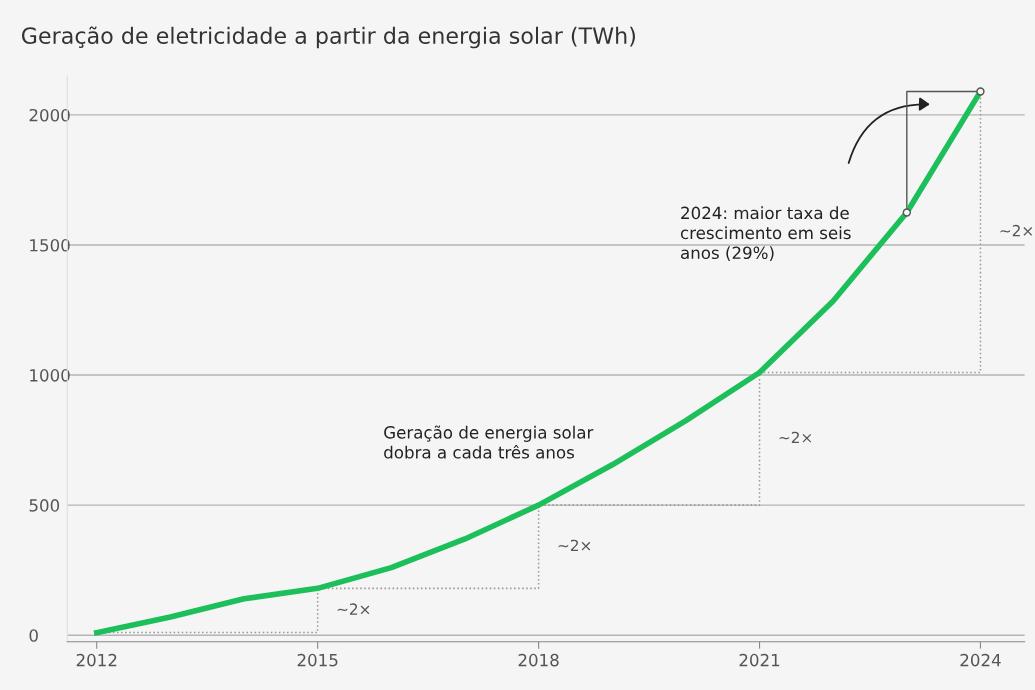  What do you see at coordinates (96, 660) in the screenshot?
I see `x-tick-label: 2012` at bounding box center [96, 660].